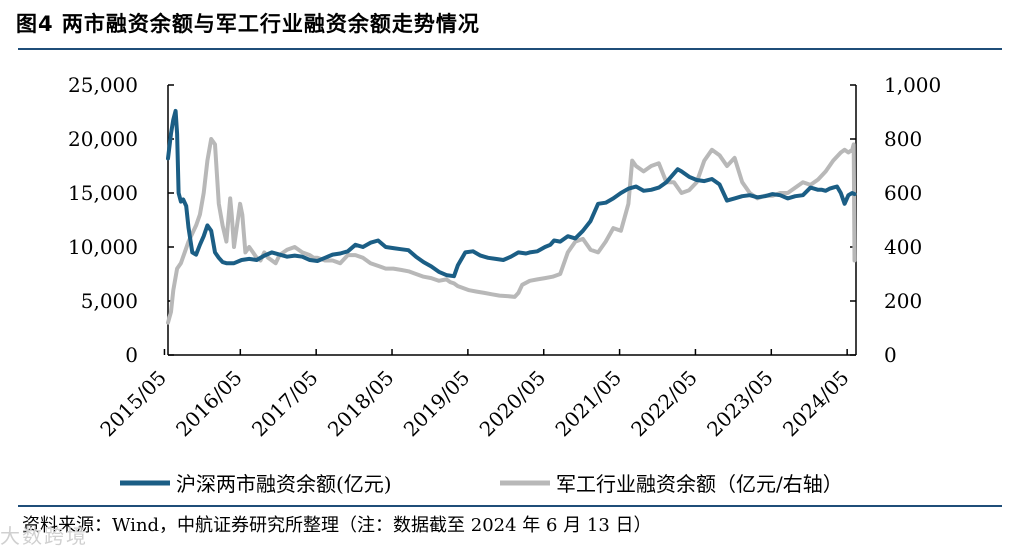 The height and width of the screenshot is (552, 1020). What do you see at coordinates (513, 404) in the screenshot?
I see `x-tick-label: 2020/05` at bounding box center [513, 404].